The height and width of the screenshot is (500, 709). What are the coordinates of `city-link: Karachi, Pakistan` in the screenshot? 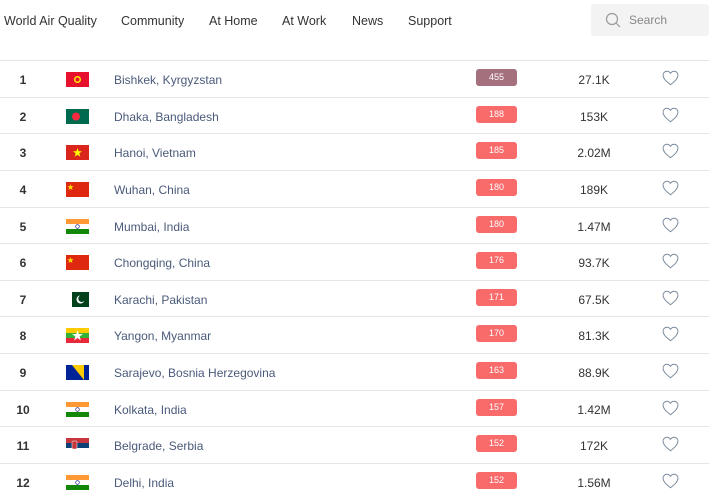 It's located at (161, 299).